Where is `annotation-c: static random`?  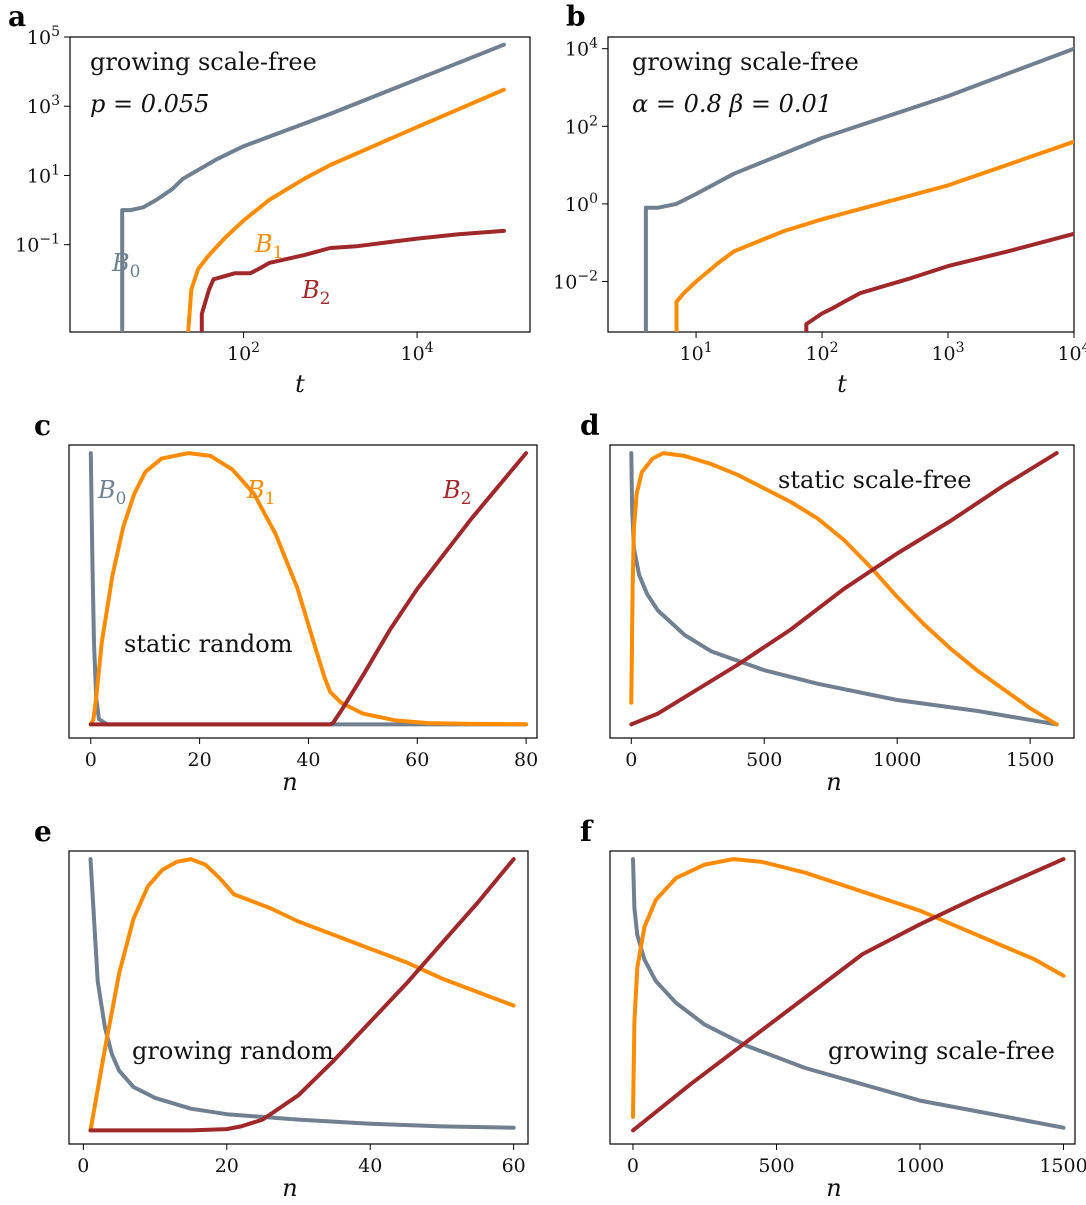
annotation-c: static random is located at coordinates (208, 644).